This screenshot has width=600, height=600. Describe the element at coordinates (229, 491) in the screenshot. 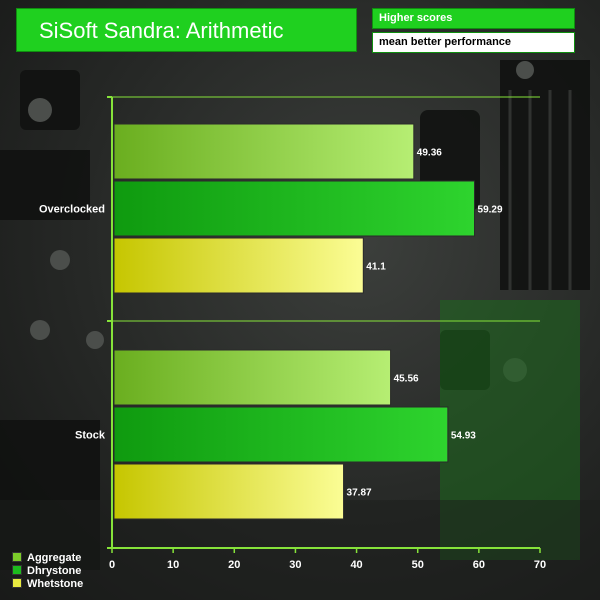

I see `bar-stock-whetstone` at that location.